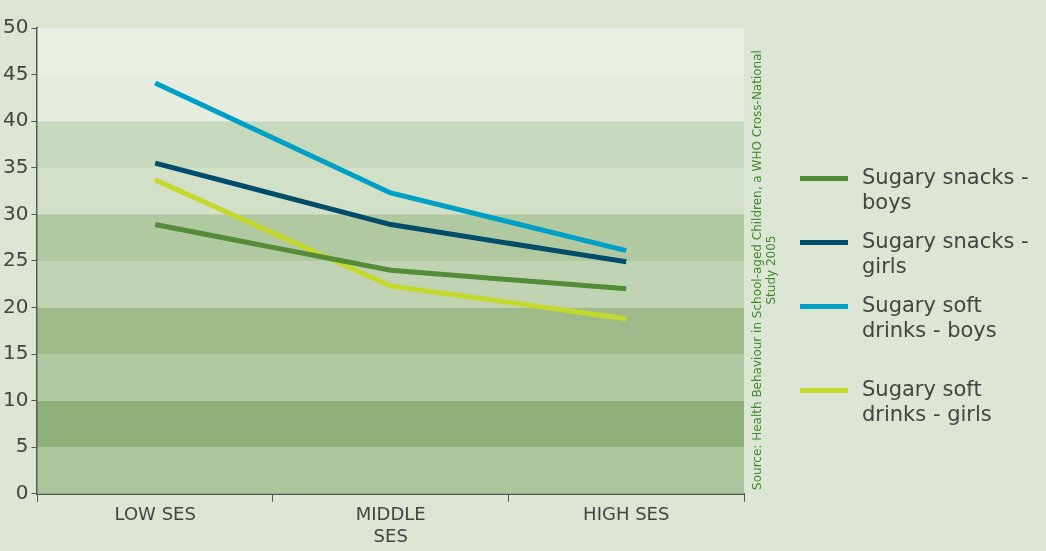 Image resolution: width=1046 pixels, height=551 pixels. I want to click on y-tick-label: 50, so click(16, 26).